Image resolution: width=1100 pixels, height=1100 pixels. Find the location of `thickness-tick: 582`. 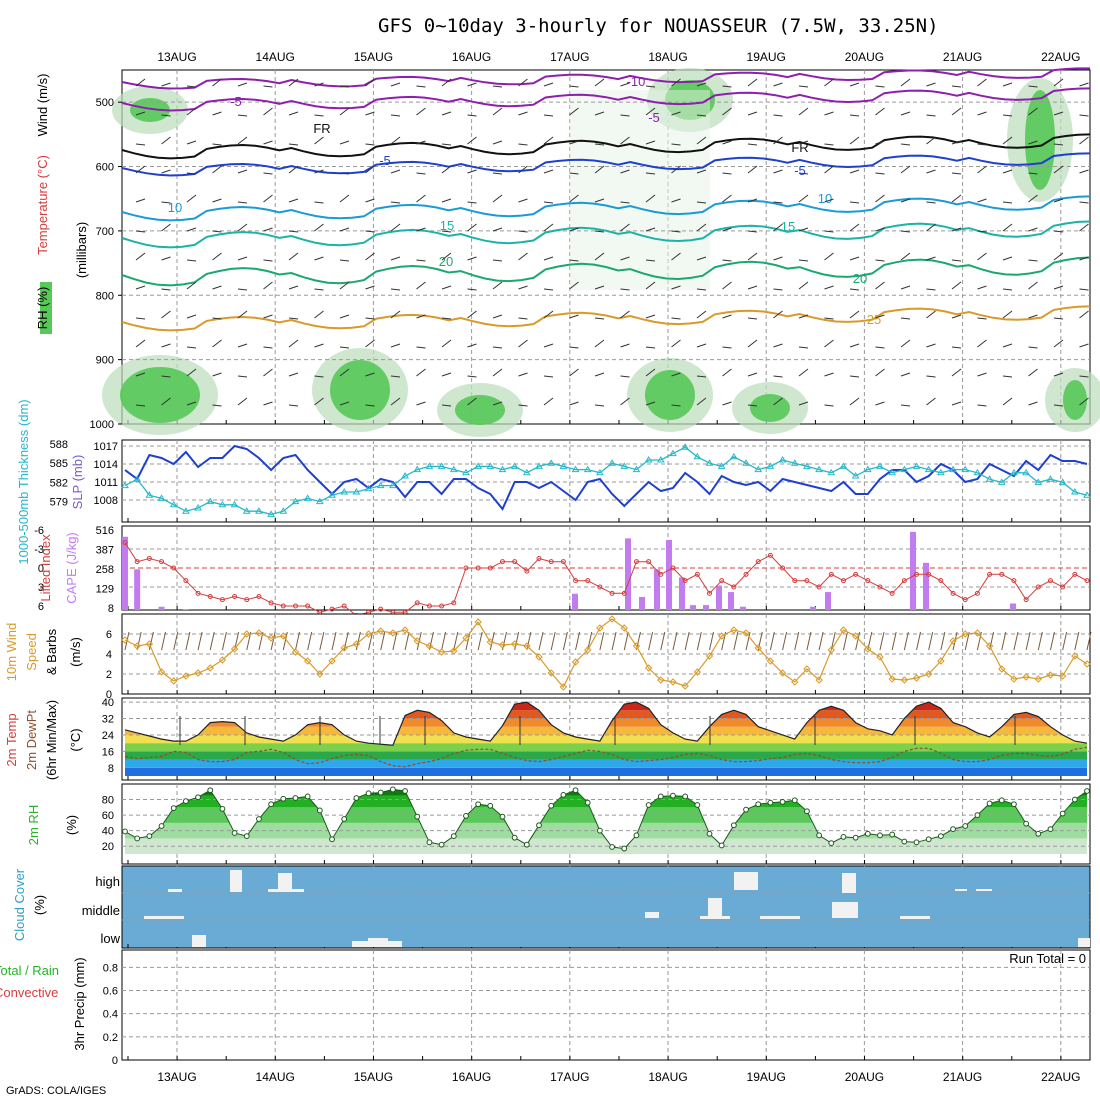

thickness-tick: 582 is located at coordinates (59, 483).